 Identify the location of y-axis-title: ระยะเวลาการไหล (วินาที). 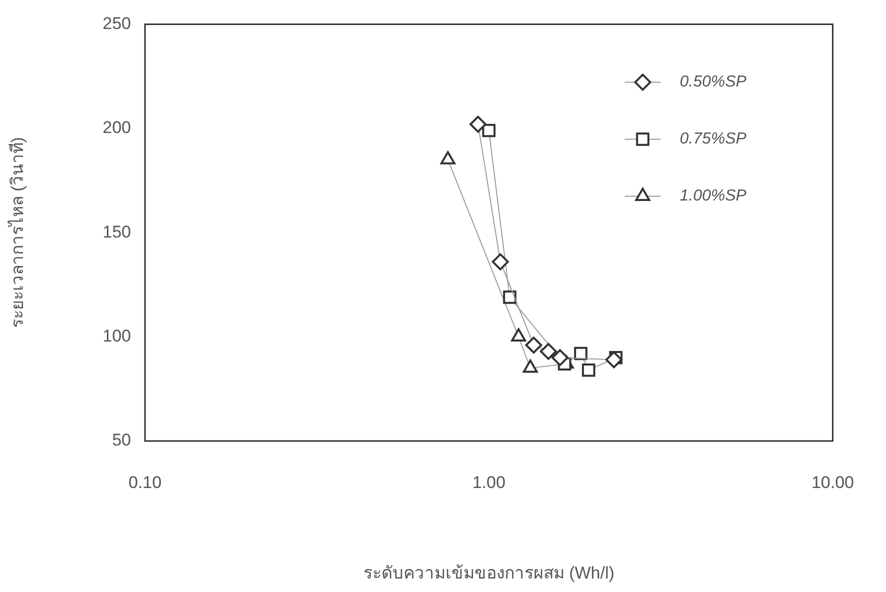
(16, 232).